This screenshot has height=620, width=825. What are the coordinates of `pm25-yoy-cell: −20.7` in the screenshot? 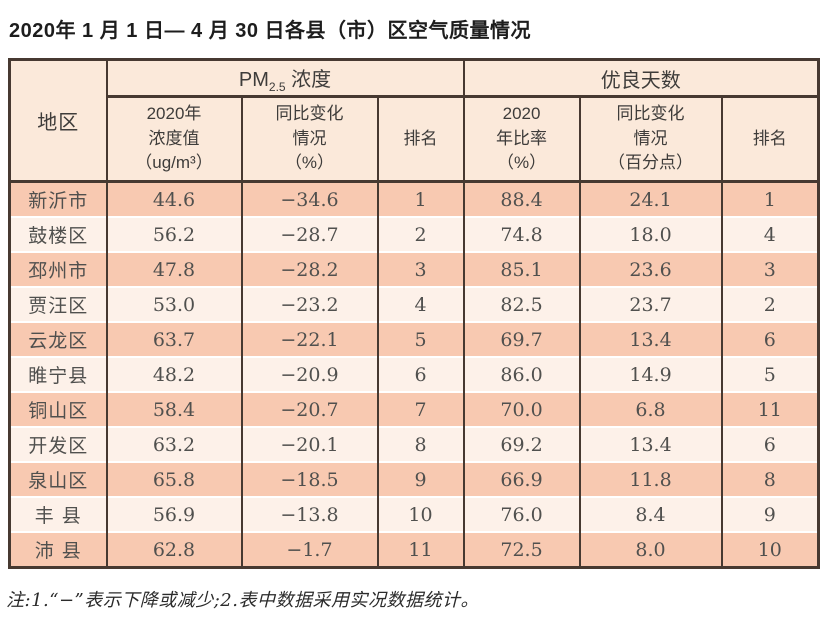 It's located at (309, 409).